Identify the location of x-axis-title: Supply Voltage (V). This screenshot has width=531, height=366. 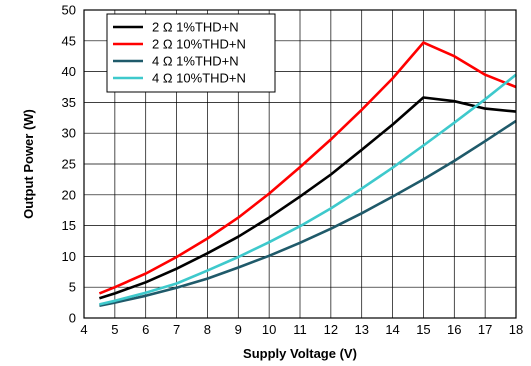
(300, 353).